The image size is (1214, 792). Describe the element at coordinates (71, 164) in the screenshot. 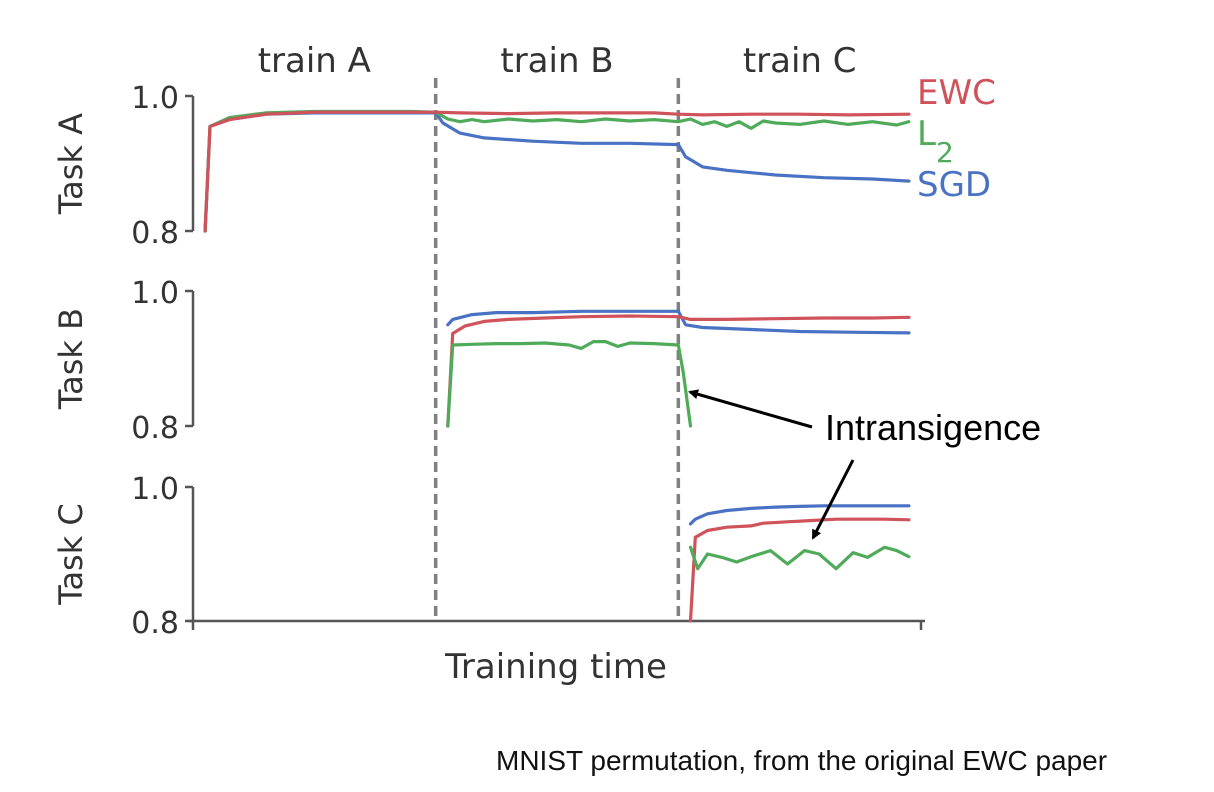

I see `task-a-ylabel: Task A` at that location.